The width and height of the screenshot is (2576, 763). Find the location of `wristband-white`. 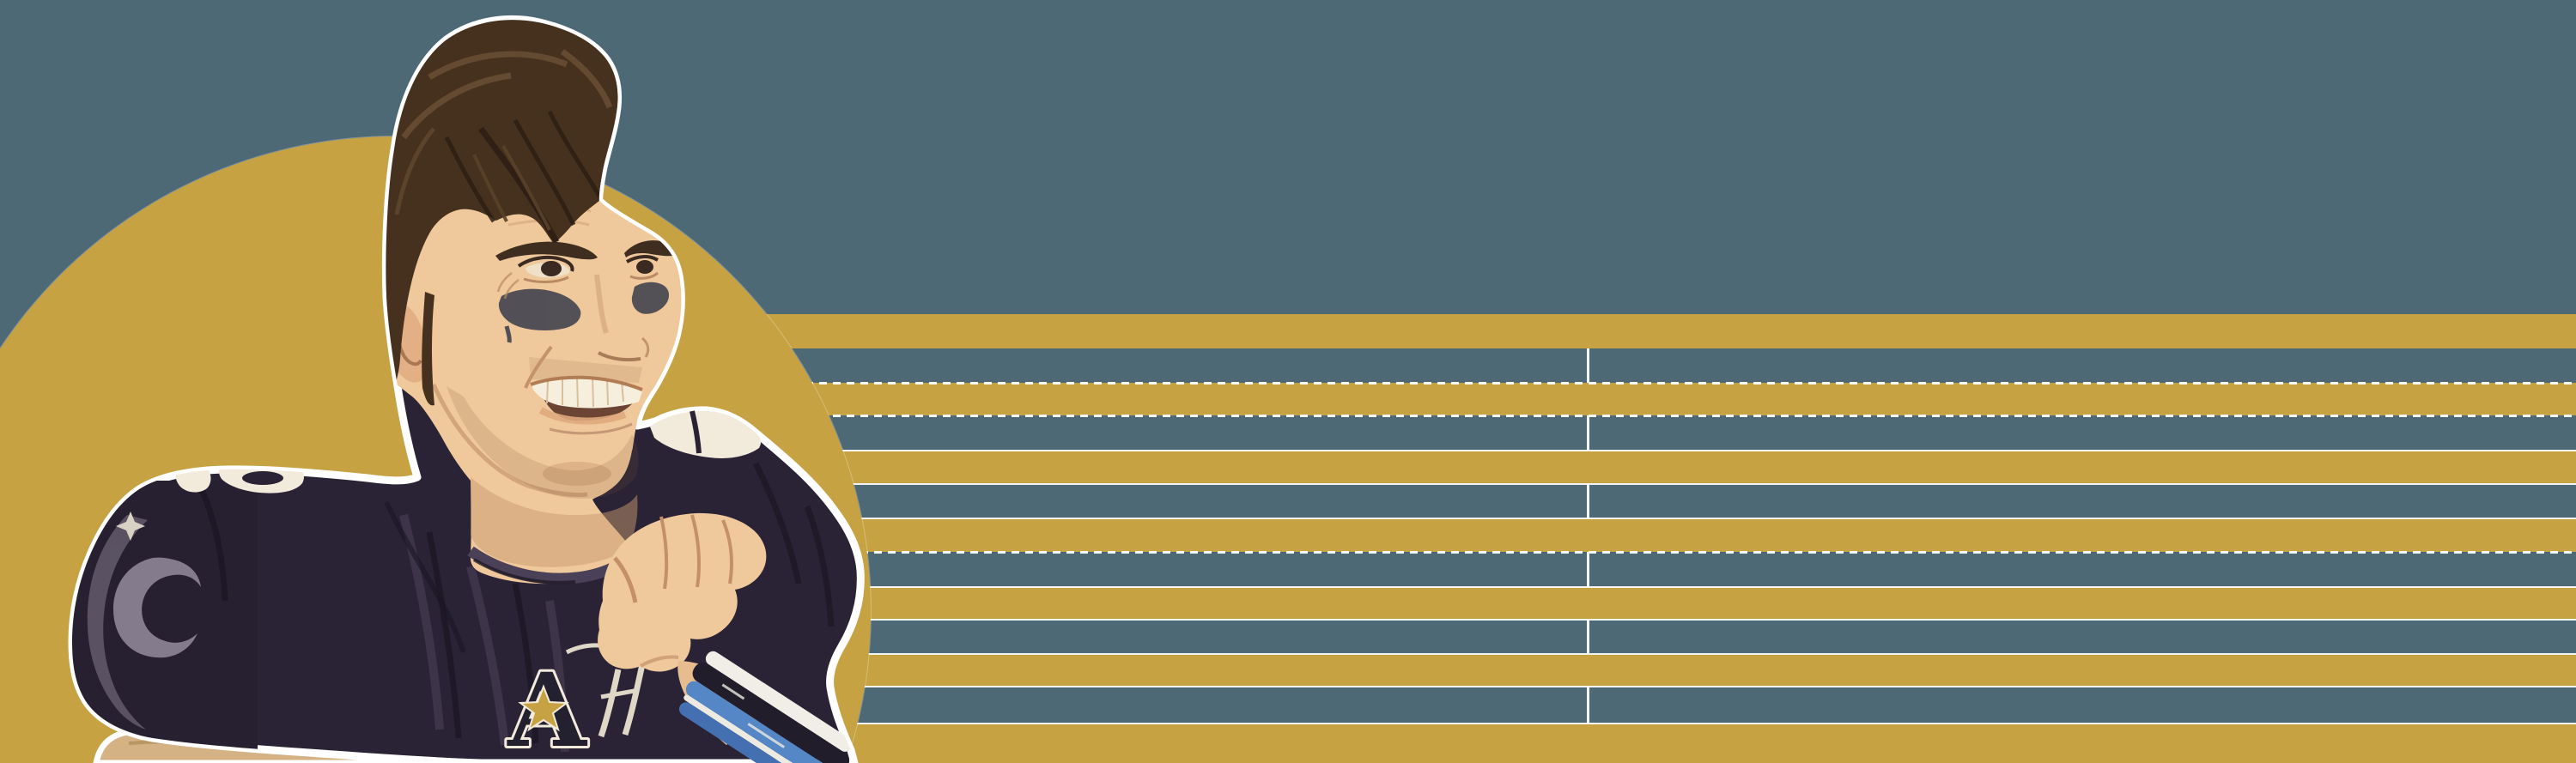

wristband-white is located at coordinates (779, 701).